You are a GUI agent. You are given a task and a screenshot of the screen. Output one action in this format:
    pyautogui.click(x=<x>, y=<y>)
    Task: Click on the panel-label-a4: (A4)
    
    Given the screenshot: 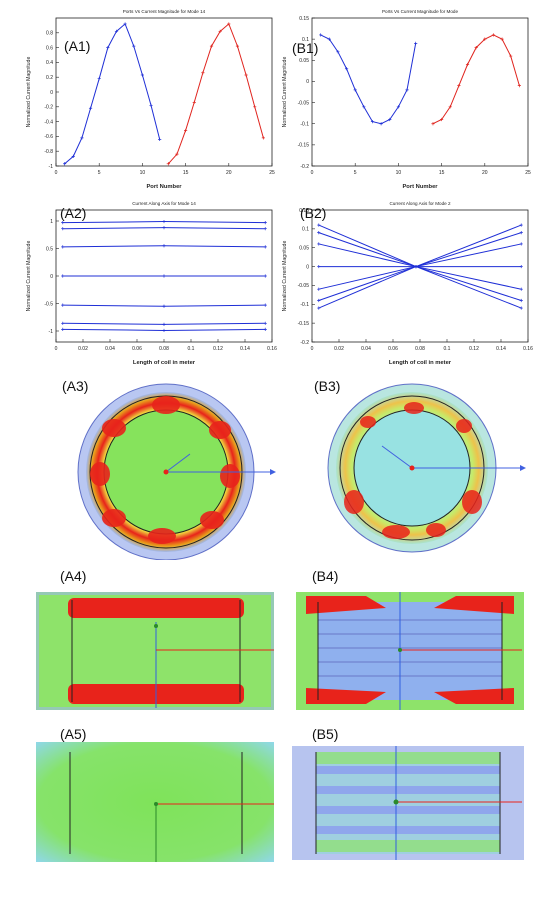 What is the action you would take?
    pyautogui.click(x=73, y=576)
    